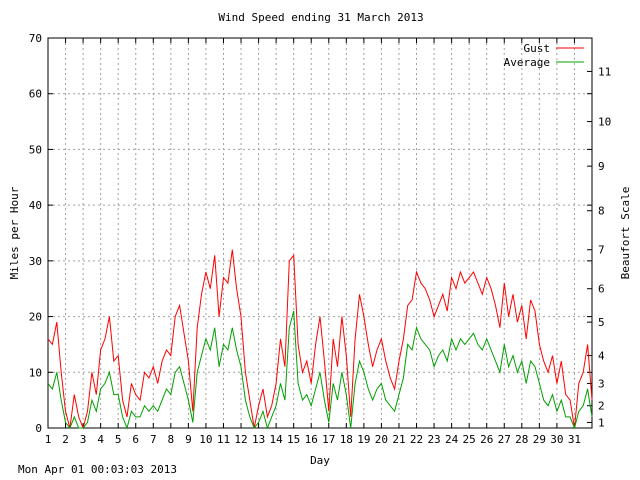 The height and width of the screenshot is (480, 640). Describe the element at coordinates (97, 469) in the screenshot. I see `timestamp-footer: Mon Apr 01 00:03:03 2013` at that location.